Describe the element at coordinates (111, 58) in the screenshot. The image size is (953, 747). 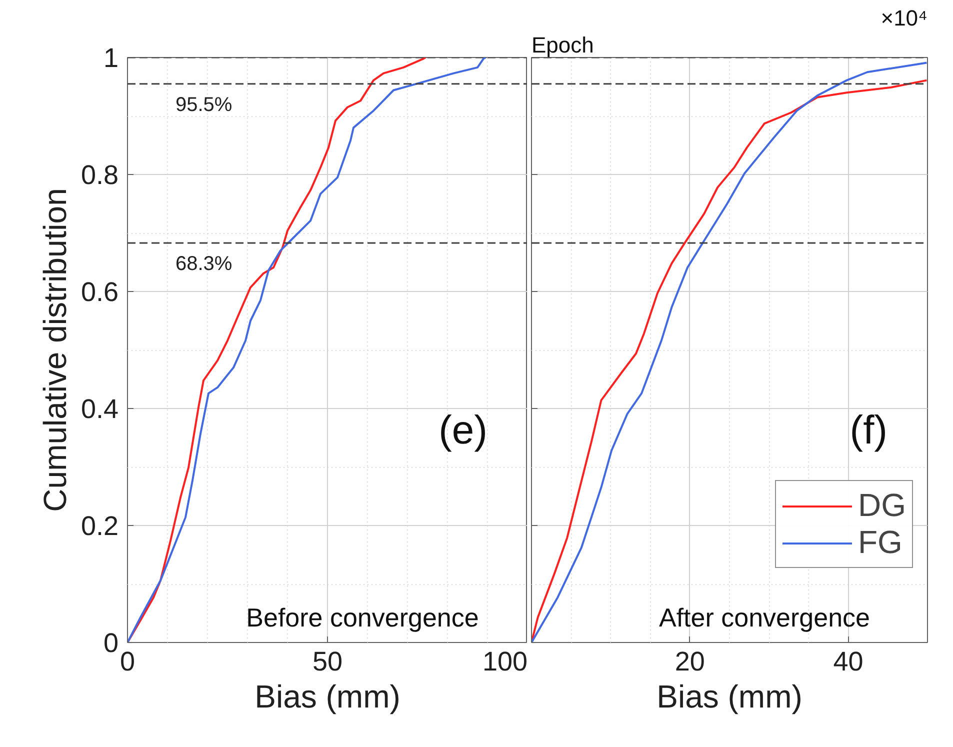
I see `y-tick-label: 1` at that location.